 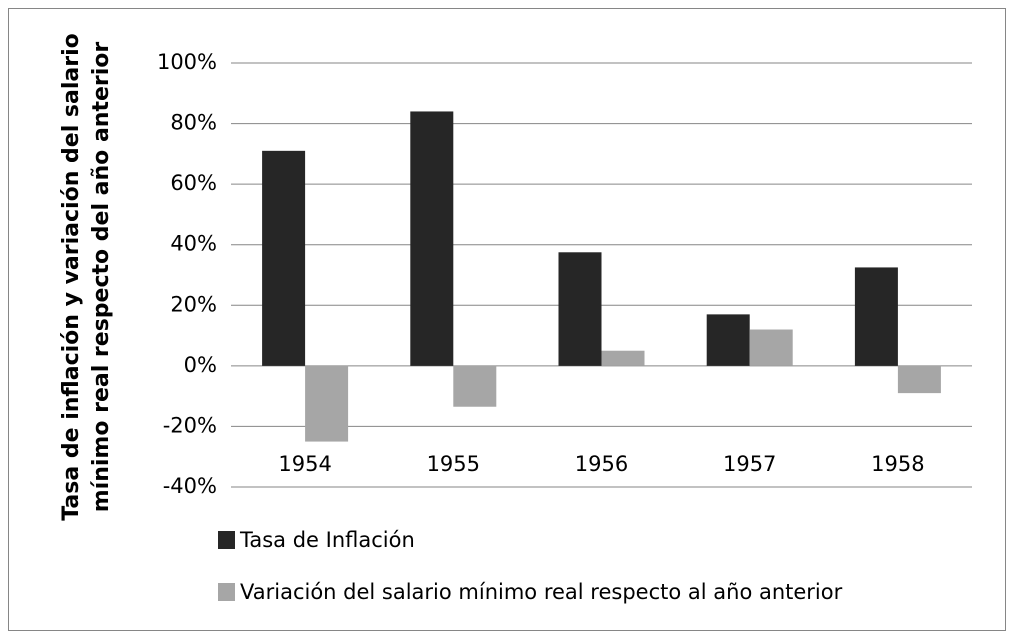 I want to click on y-tick-label: 0%, so click(x=200, y=365).